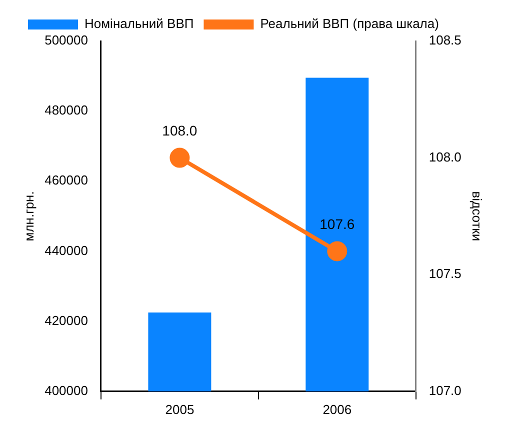 This screenshot has width=517, height=434. What do you see at coordinates (477, 216) in the screenshot?
I see `y2-axis-title: відсотки` at bounding box center [477, 216].